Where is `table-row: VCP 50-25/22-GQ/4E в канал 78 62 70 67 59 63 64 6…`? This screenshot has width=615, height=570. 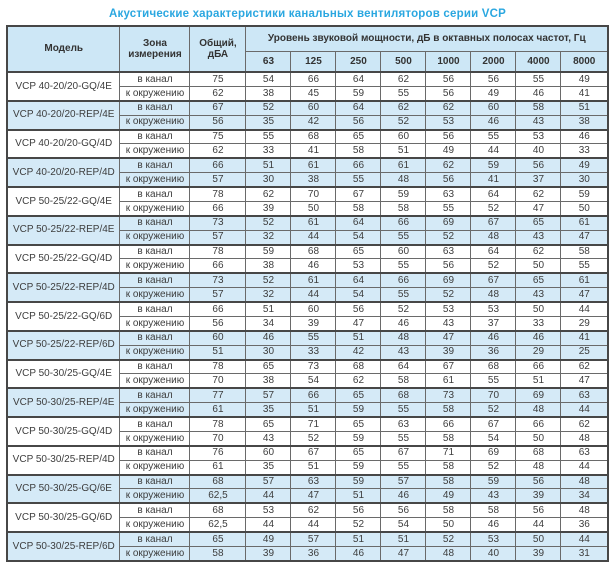
table-row: VCP 50-25/22-GQ/4E в канал 78 62 70 67 59 63 64 6… is located at coordinates (307, 201).